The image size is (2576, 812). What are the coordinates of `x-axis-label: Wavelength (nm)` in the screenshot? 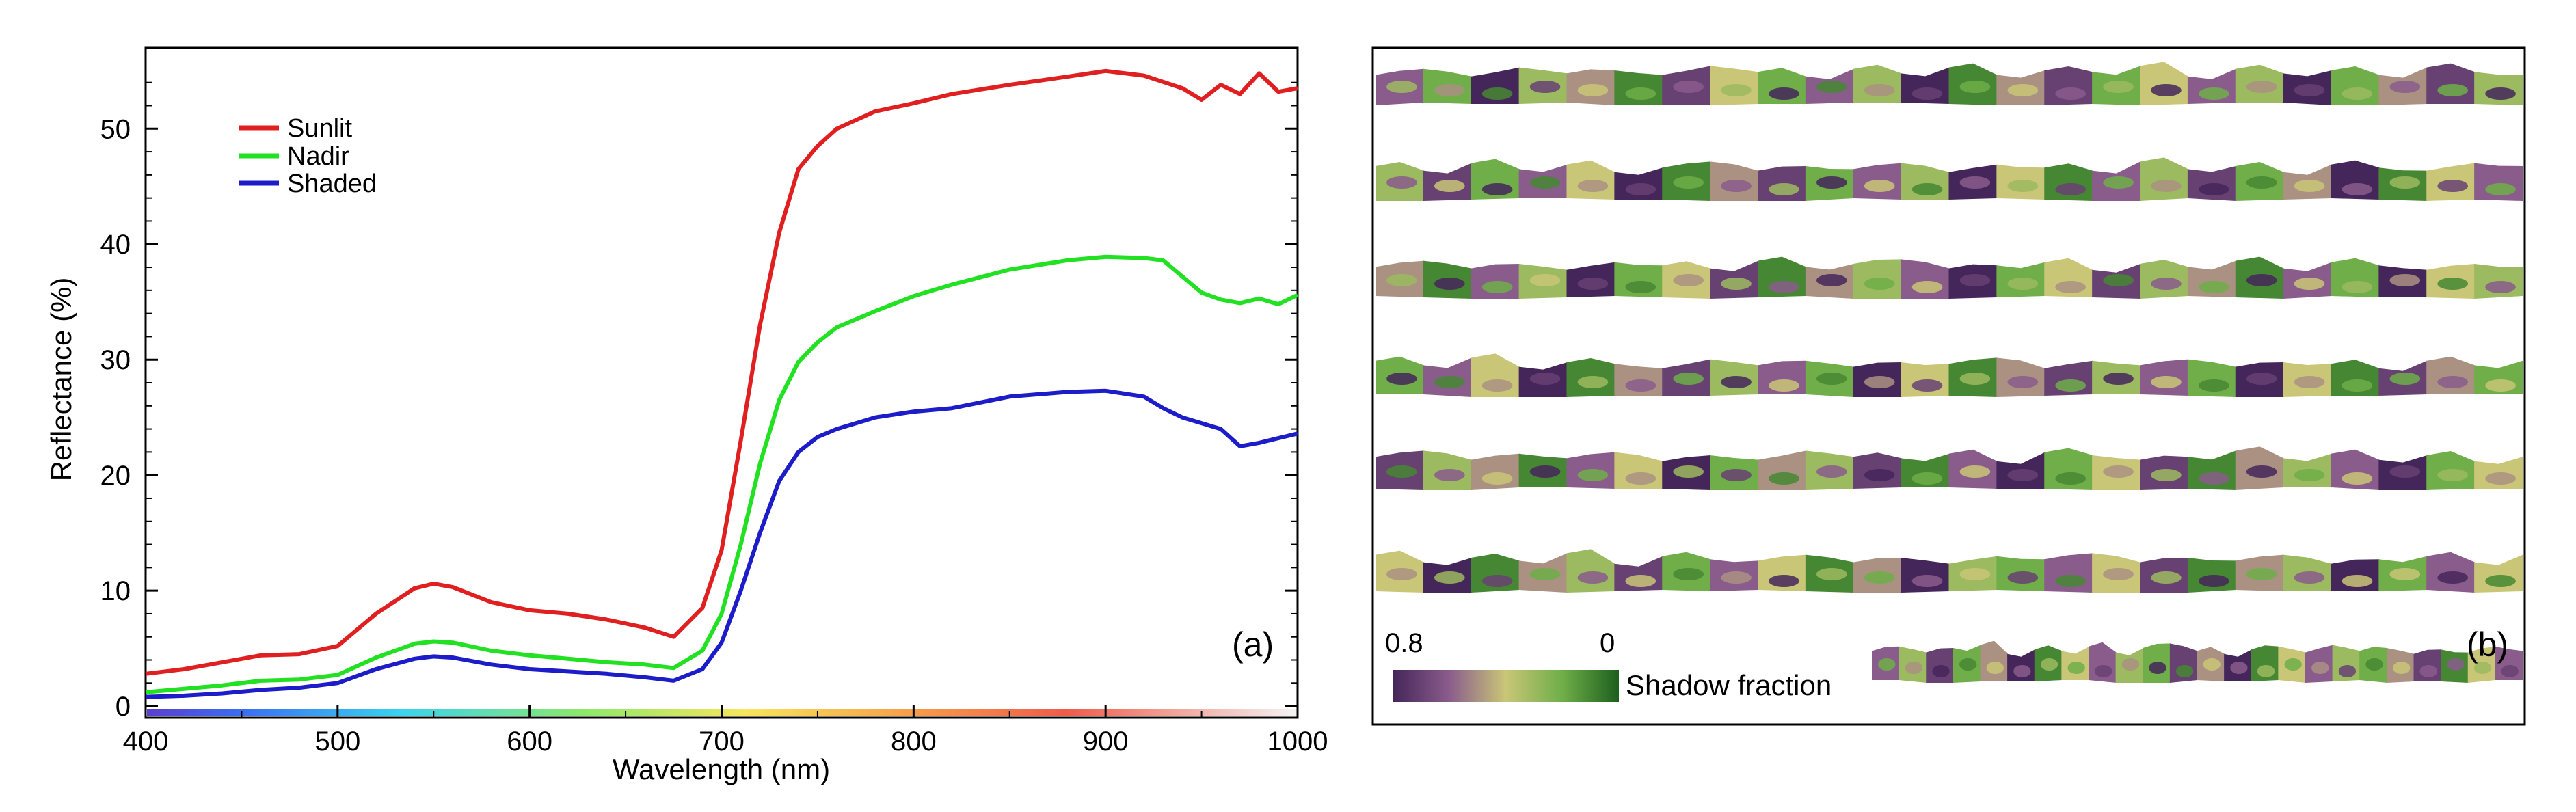 It's located at (721, 769).